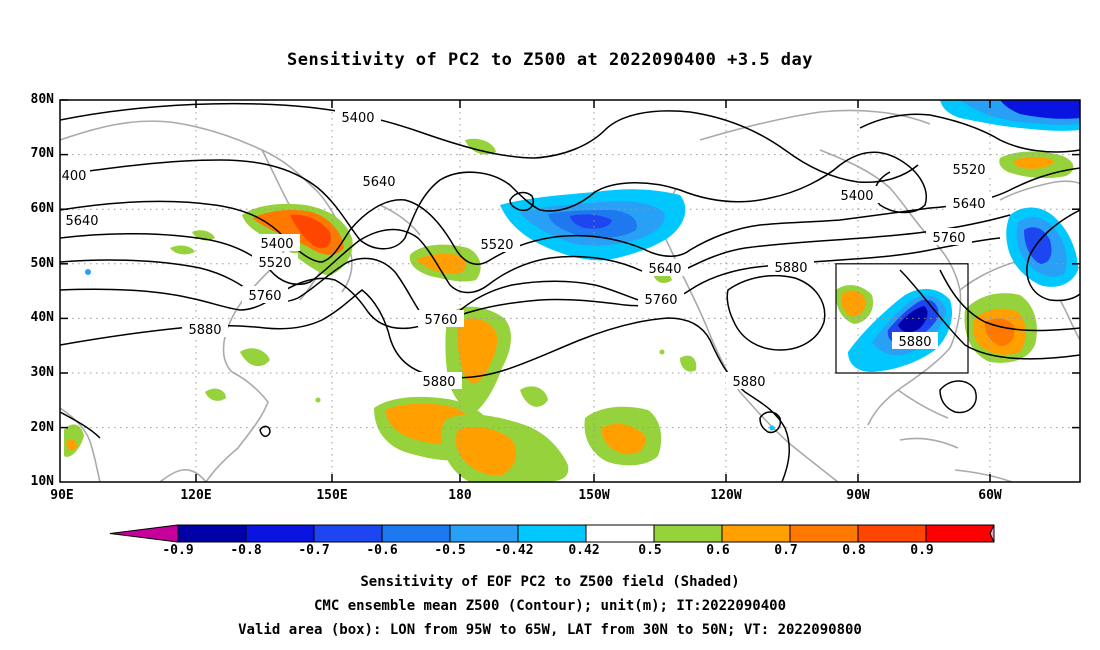 The image size is (1100, 650). I want to click on colorbar-label: -0.9, so click(178, 550).